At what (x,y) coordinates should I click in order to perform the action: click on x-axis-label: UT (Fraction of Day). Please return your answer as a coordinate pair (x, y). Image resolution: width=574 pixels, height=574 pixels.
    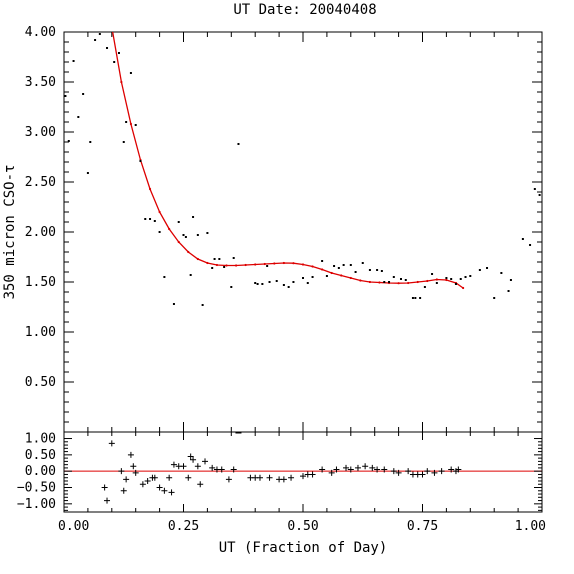
    Looking at the image, I should click on (303, 548).